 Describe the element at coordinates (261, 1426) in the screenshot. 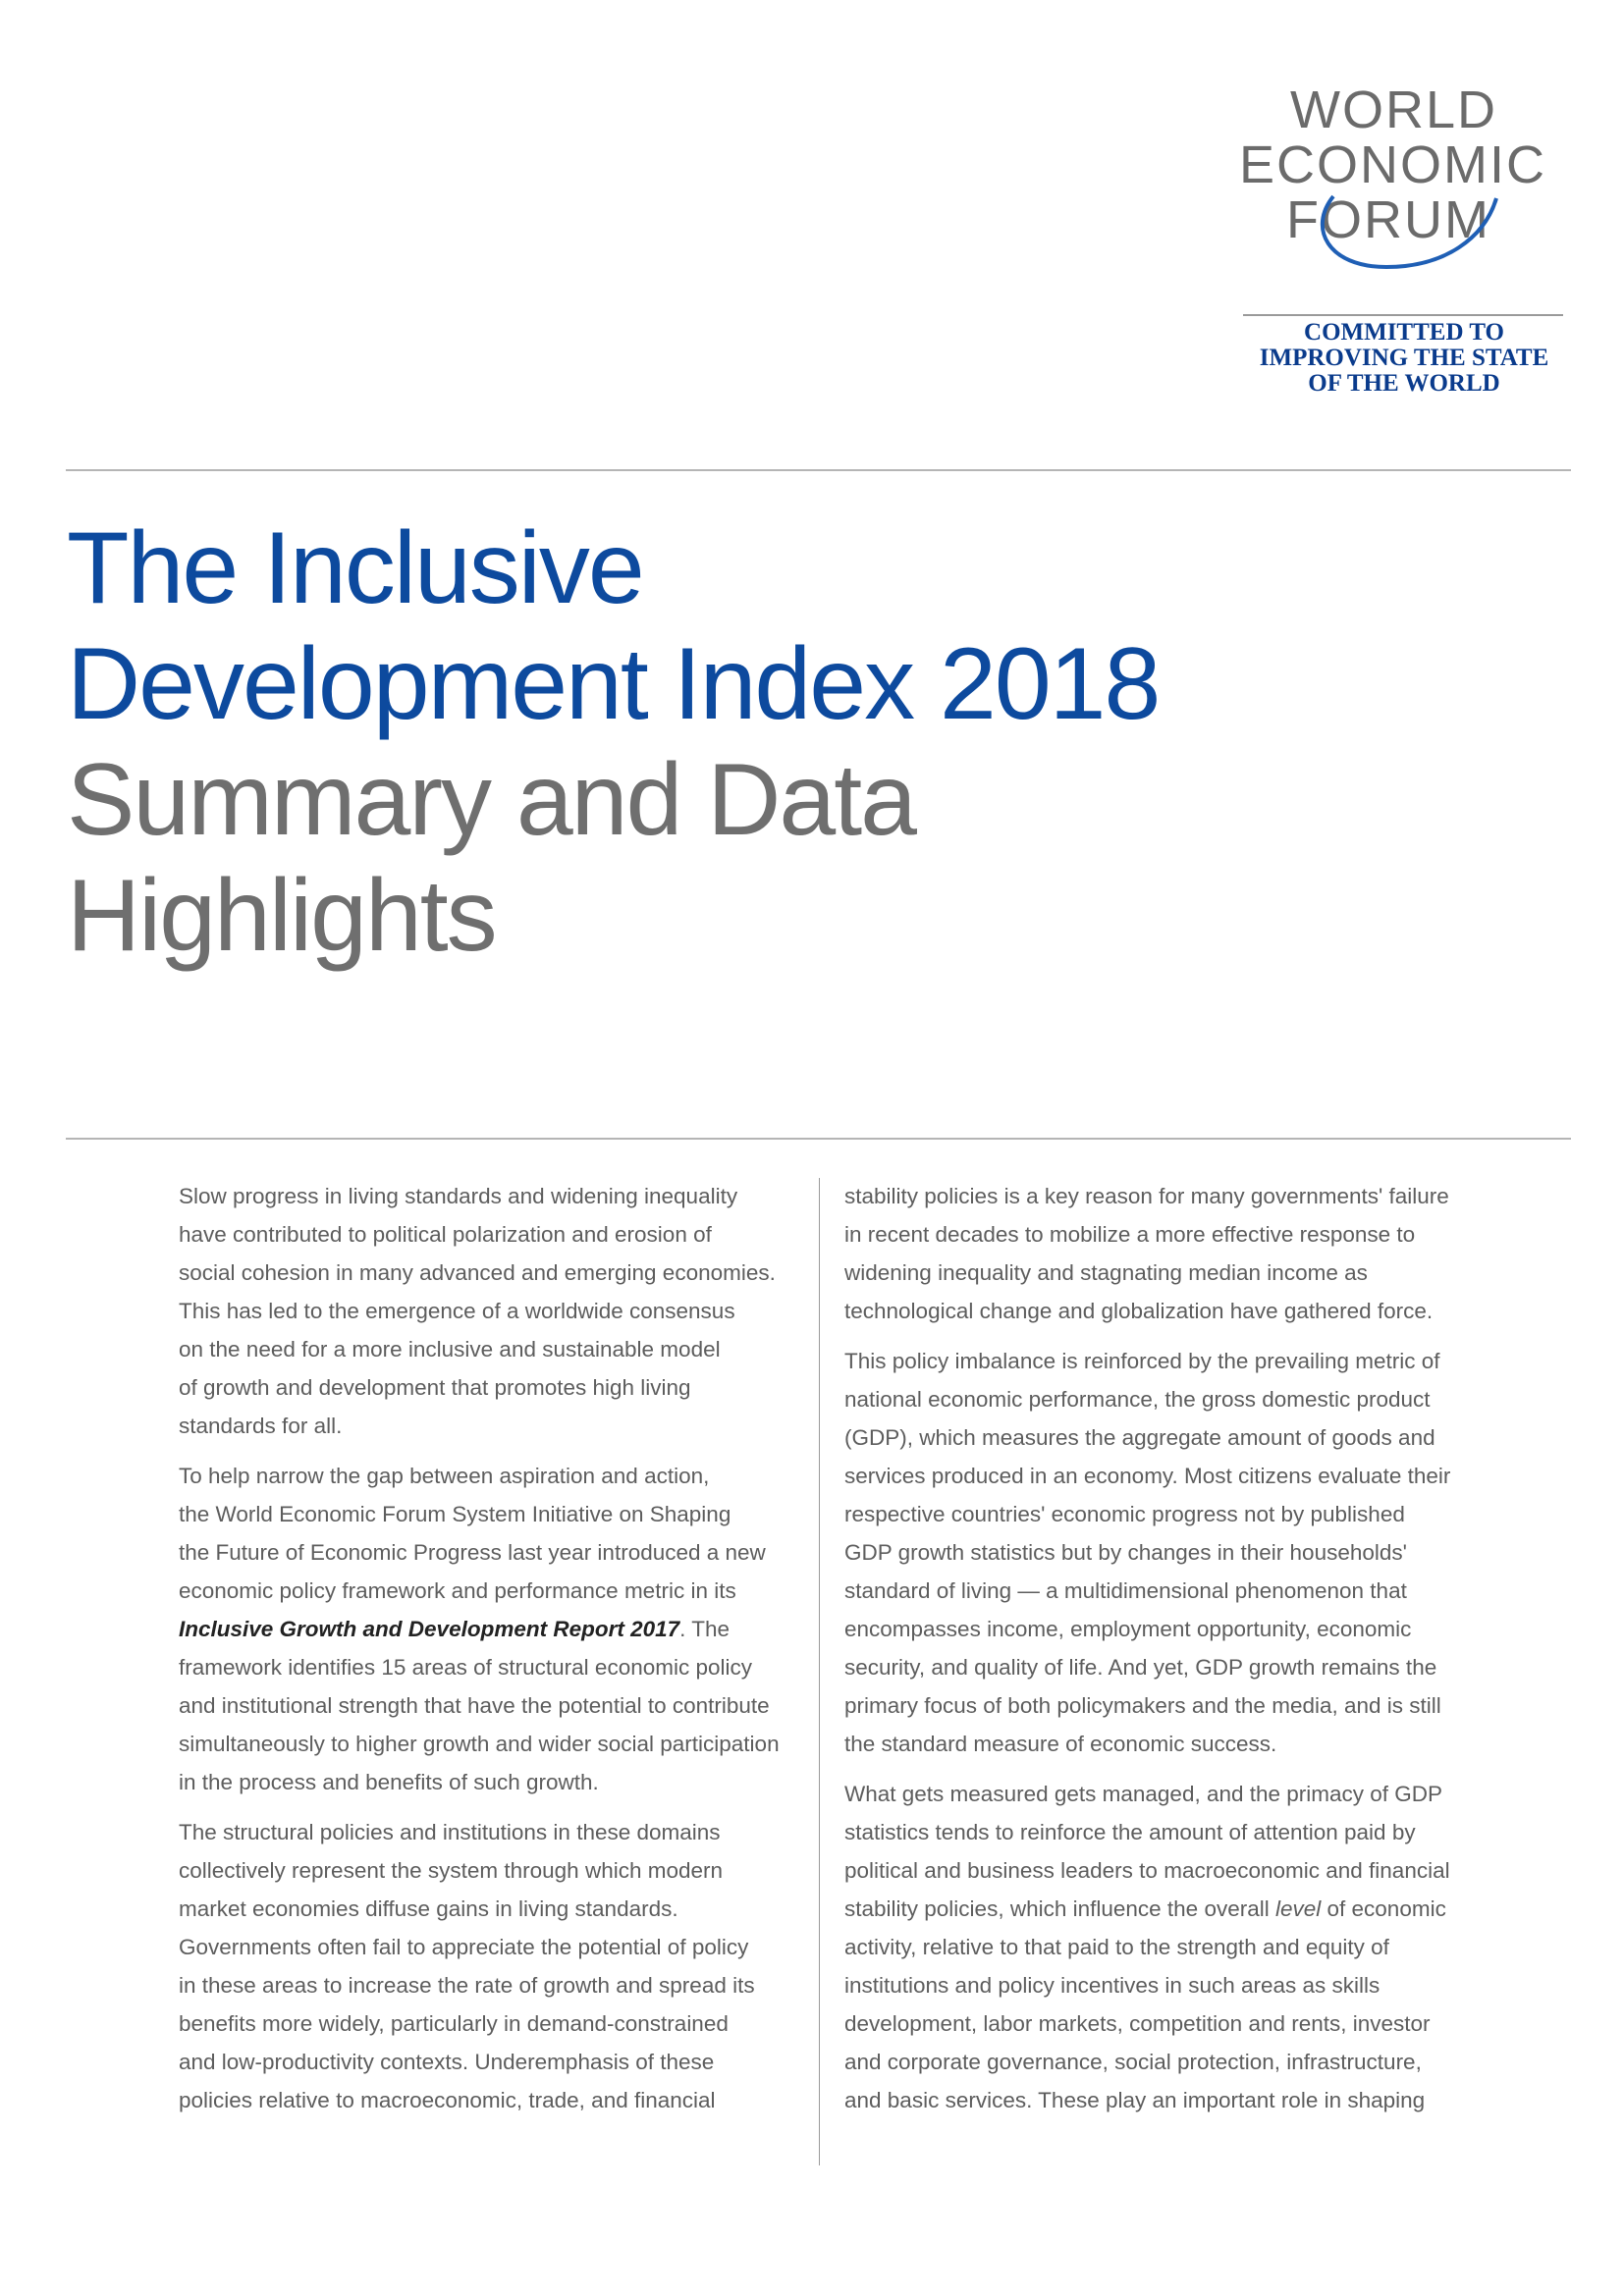

I see `text-line: standards for all.` at that location.